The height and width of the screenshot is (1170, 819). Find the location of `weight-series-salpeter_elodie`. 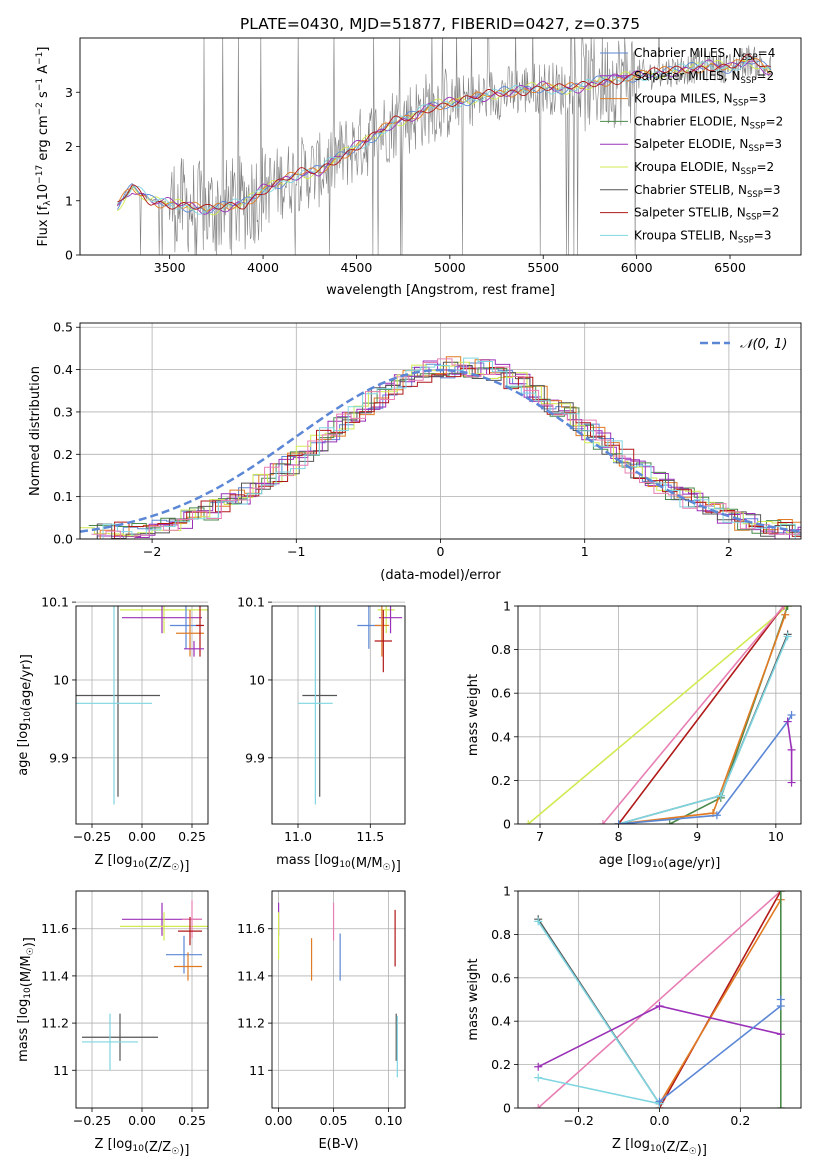

weight-series-salpeter_elodie is located at coordinates (659, 1036).